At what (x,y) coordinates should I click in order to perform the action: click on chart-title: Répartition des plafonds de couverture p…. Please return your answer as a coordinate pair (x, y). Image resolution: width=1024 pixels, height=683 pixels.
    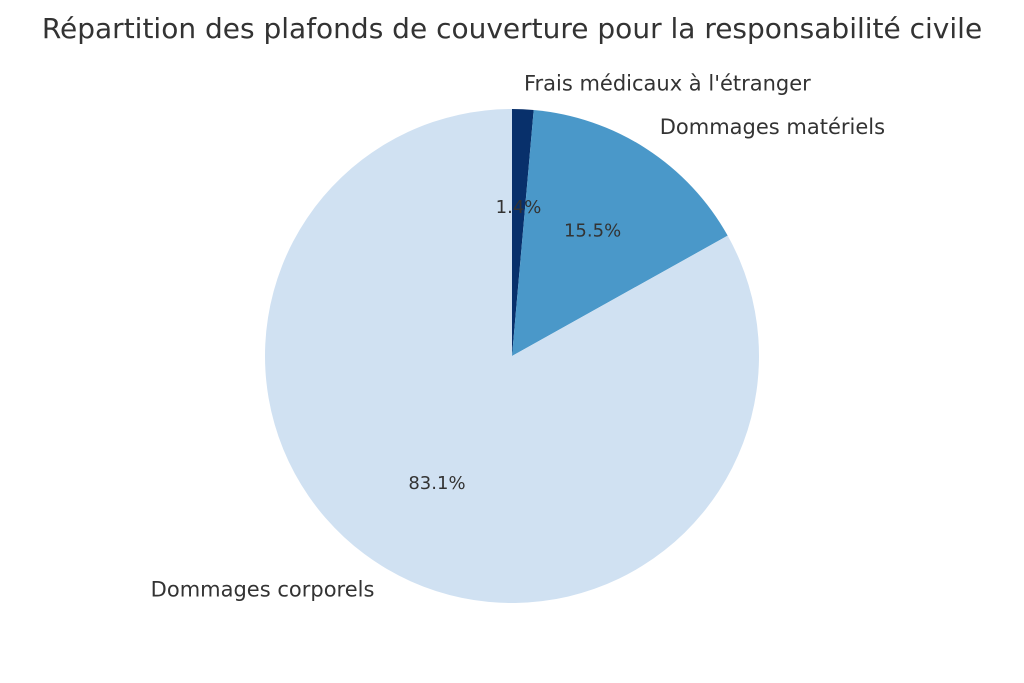
    Looking at the image, I should click on (512, 28).